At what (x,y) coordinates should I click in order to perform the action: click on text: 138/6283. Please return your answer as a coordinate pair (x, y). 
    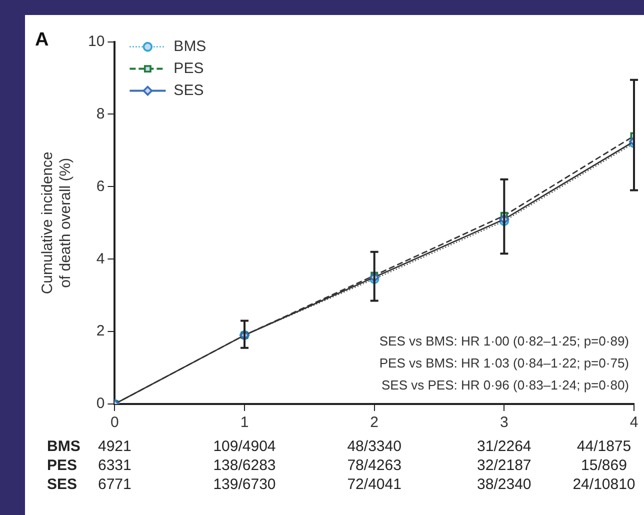
    Looking at the image, I should click on (244, 465).